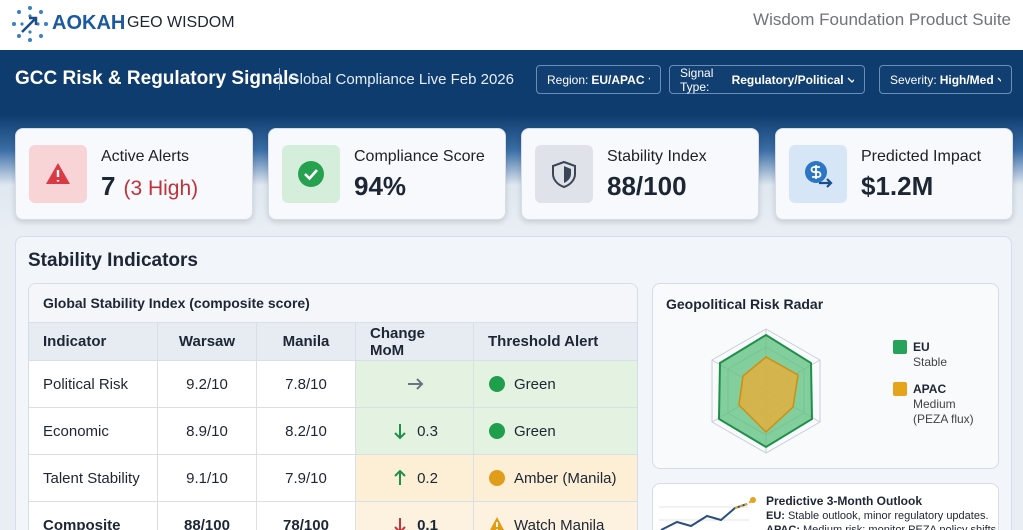  What do you see at coordinates (565, 478) in the screenshot?
I see `alert-text: Amber (Manila)` at bounding box center [565, 478].